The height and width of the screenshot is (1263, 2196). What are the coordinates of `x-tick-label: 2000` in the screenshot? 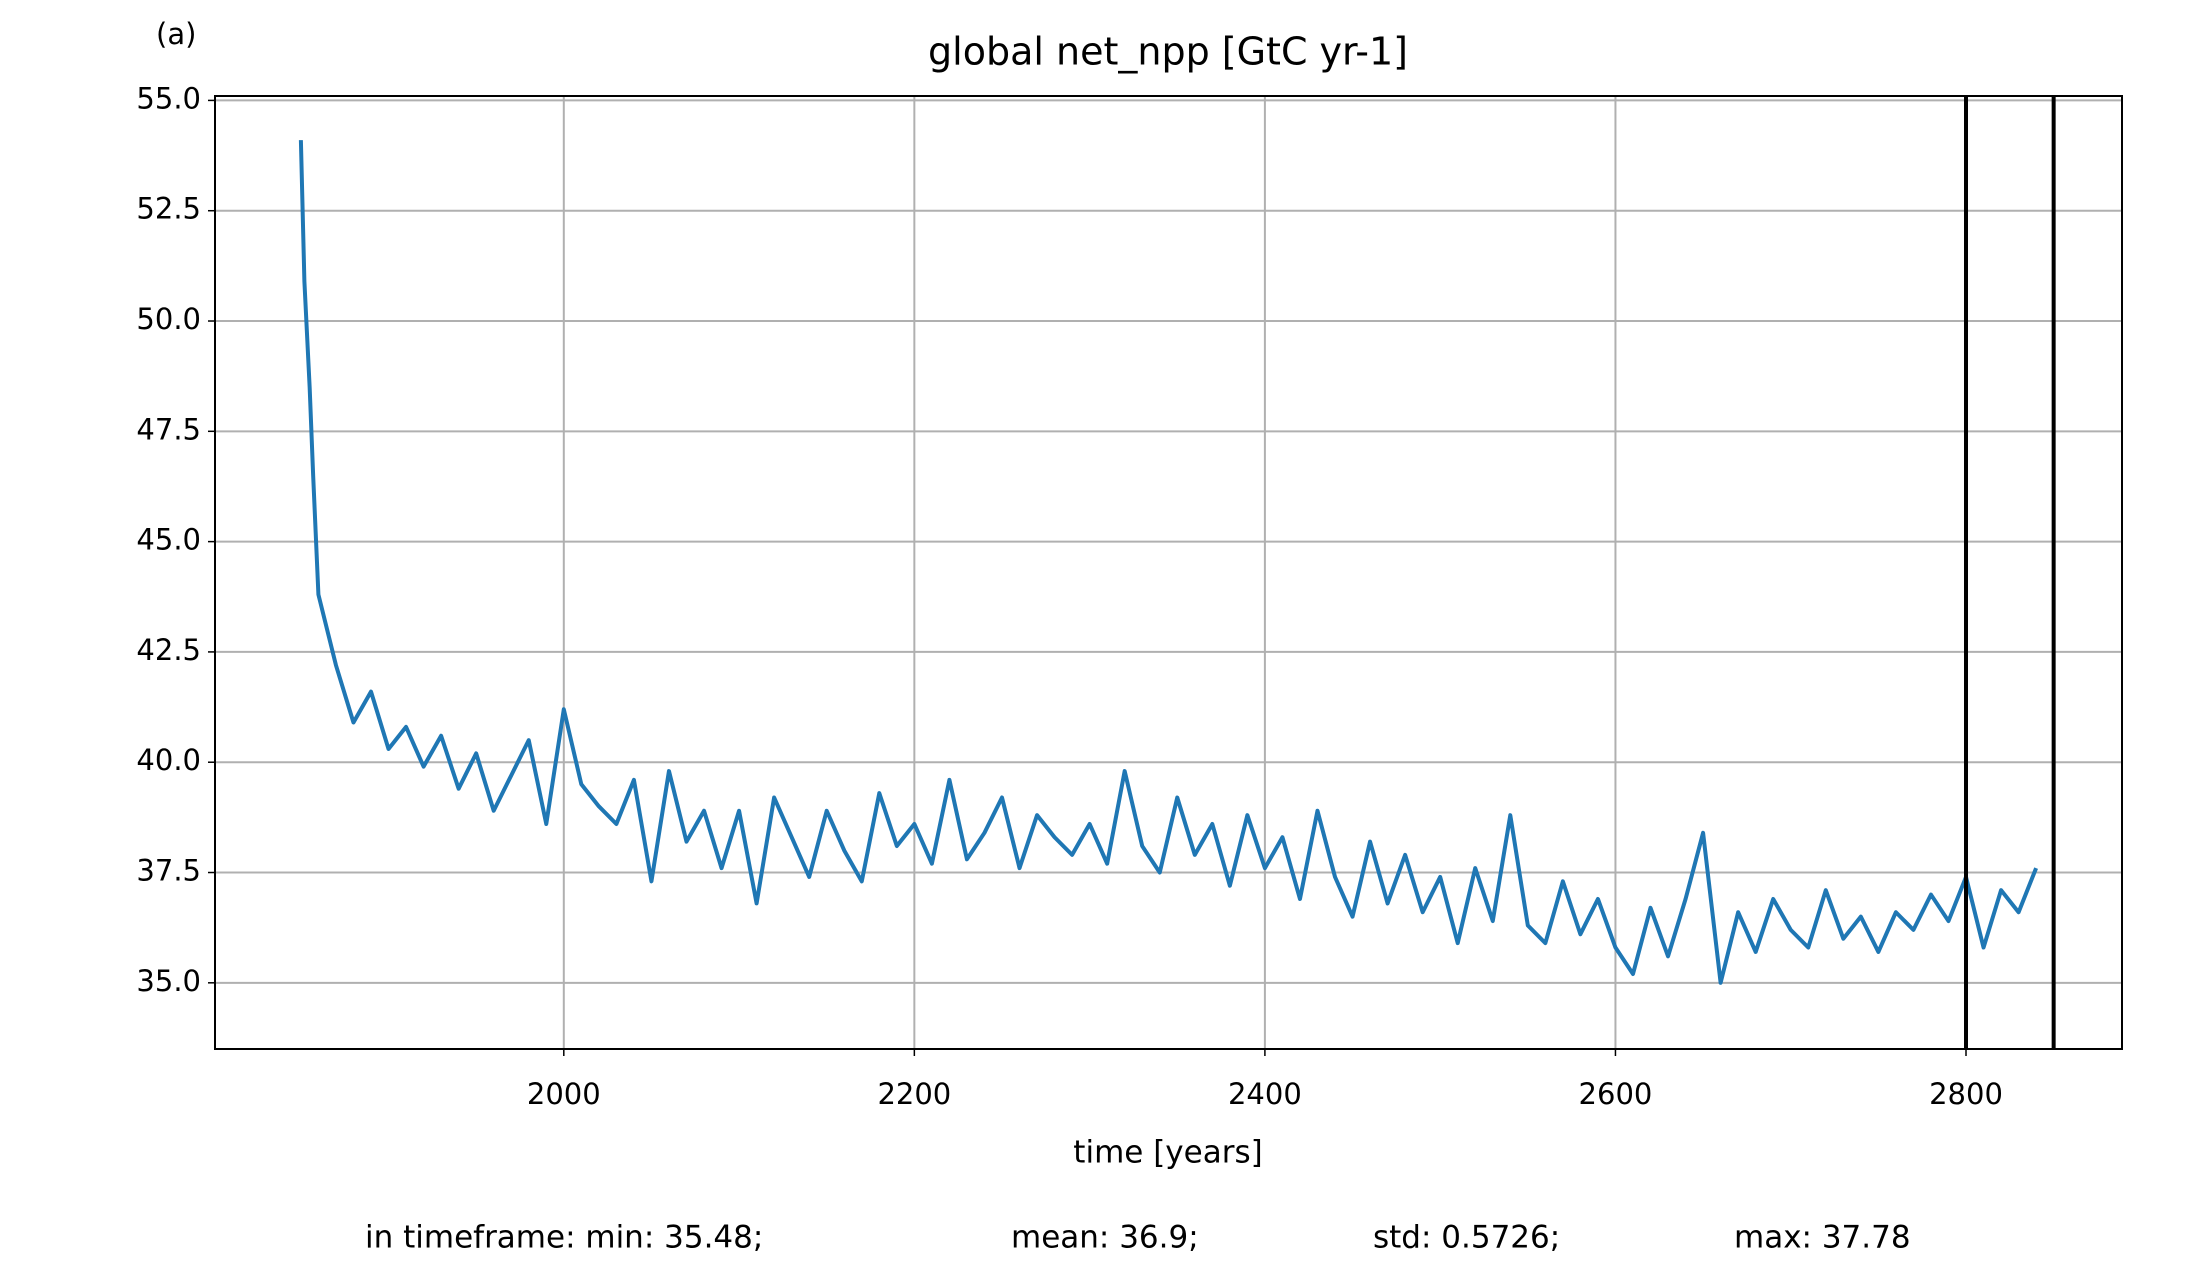 It's located at (564, 1094).